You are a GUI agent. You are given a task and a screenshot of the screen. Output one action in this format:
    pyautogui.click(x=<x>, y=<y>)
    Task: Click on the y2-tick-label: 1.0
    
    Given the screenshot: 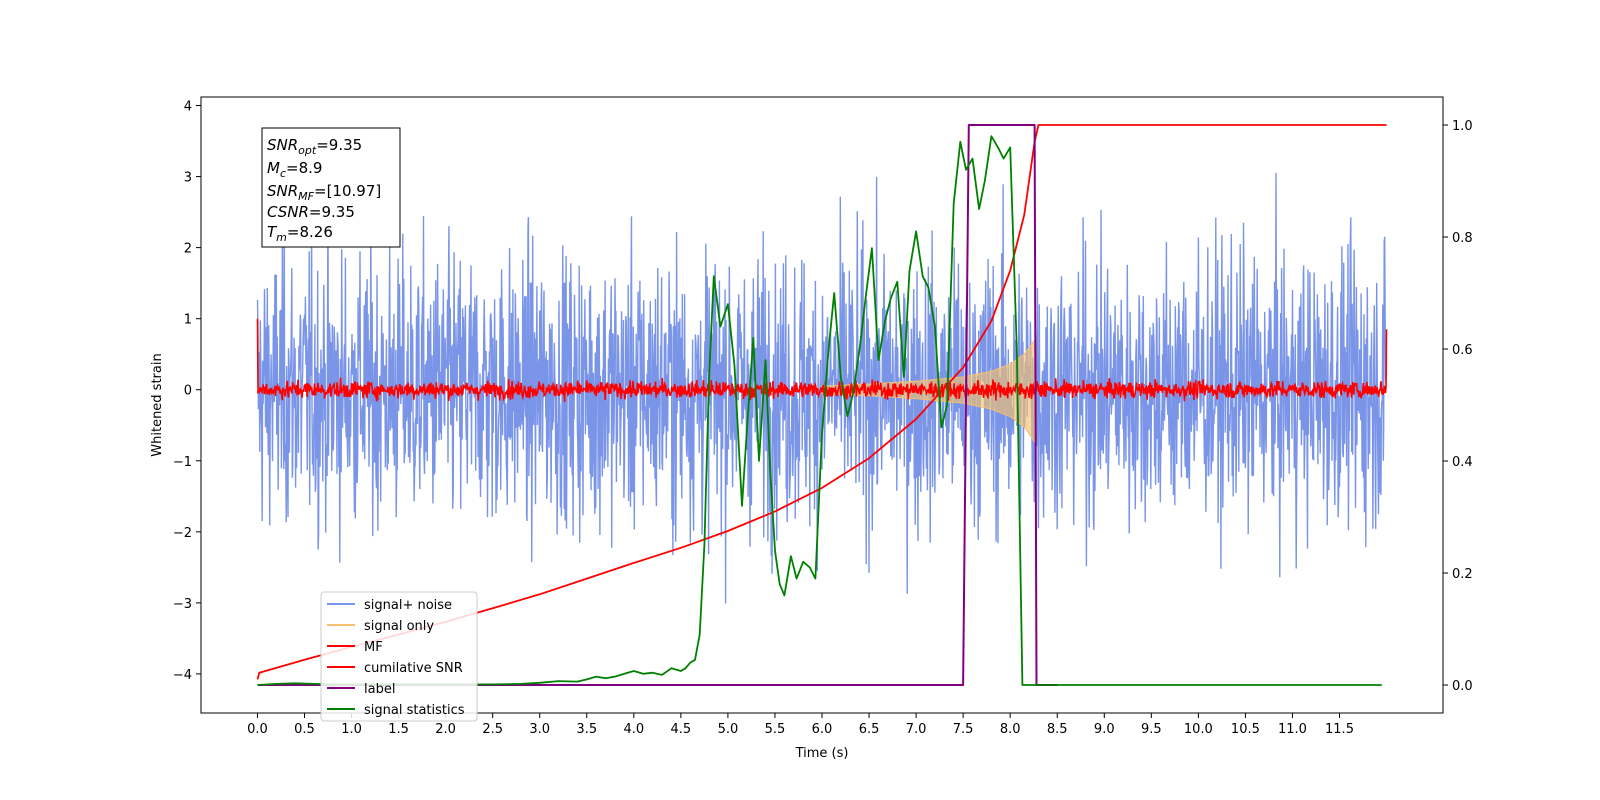 What is the action you would take?
    pyautogui.click(x=1462, y=126)
    